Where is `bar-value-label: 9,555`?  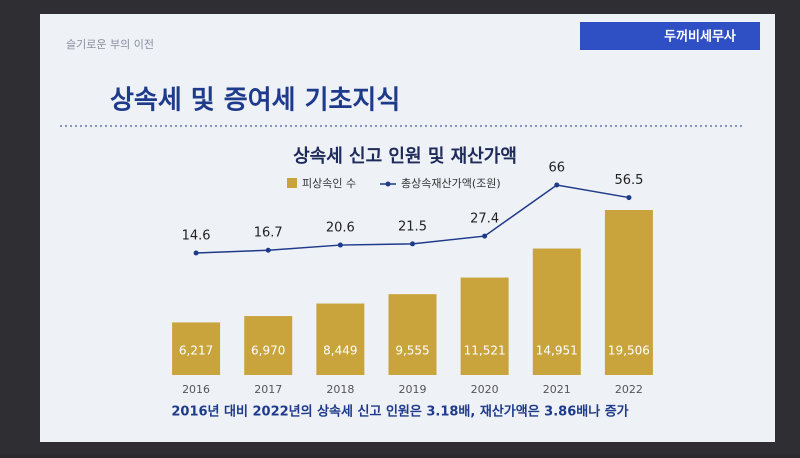 bar-value-label: 9,555 is located at coordinates (412, 351).